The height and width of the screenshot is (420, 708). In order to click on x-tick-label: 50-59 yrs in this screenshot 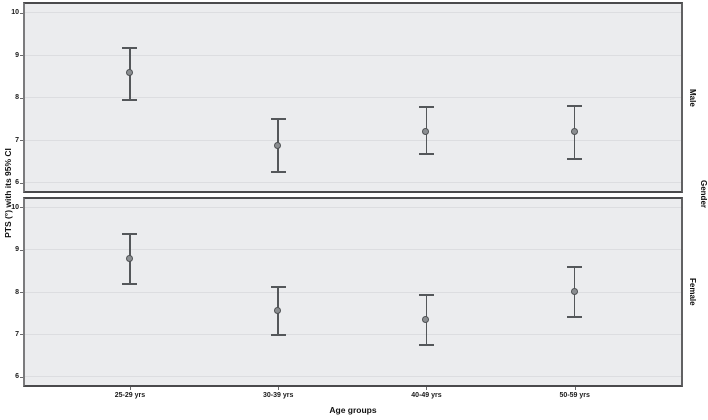, I will do `click(574, 395)`.